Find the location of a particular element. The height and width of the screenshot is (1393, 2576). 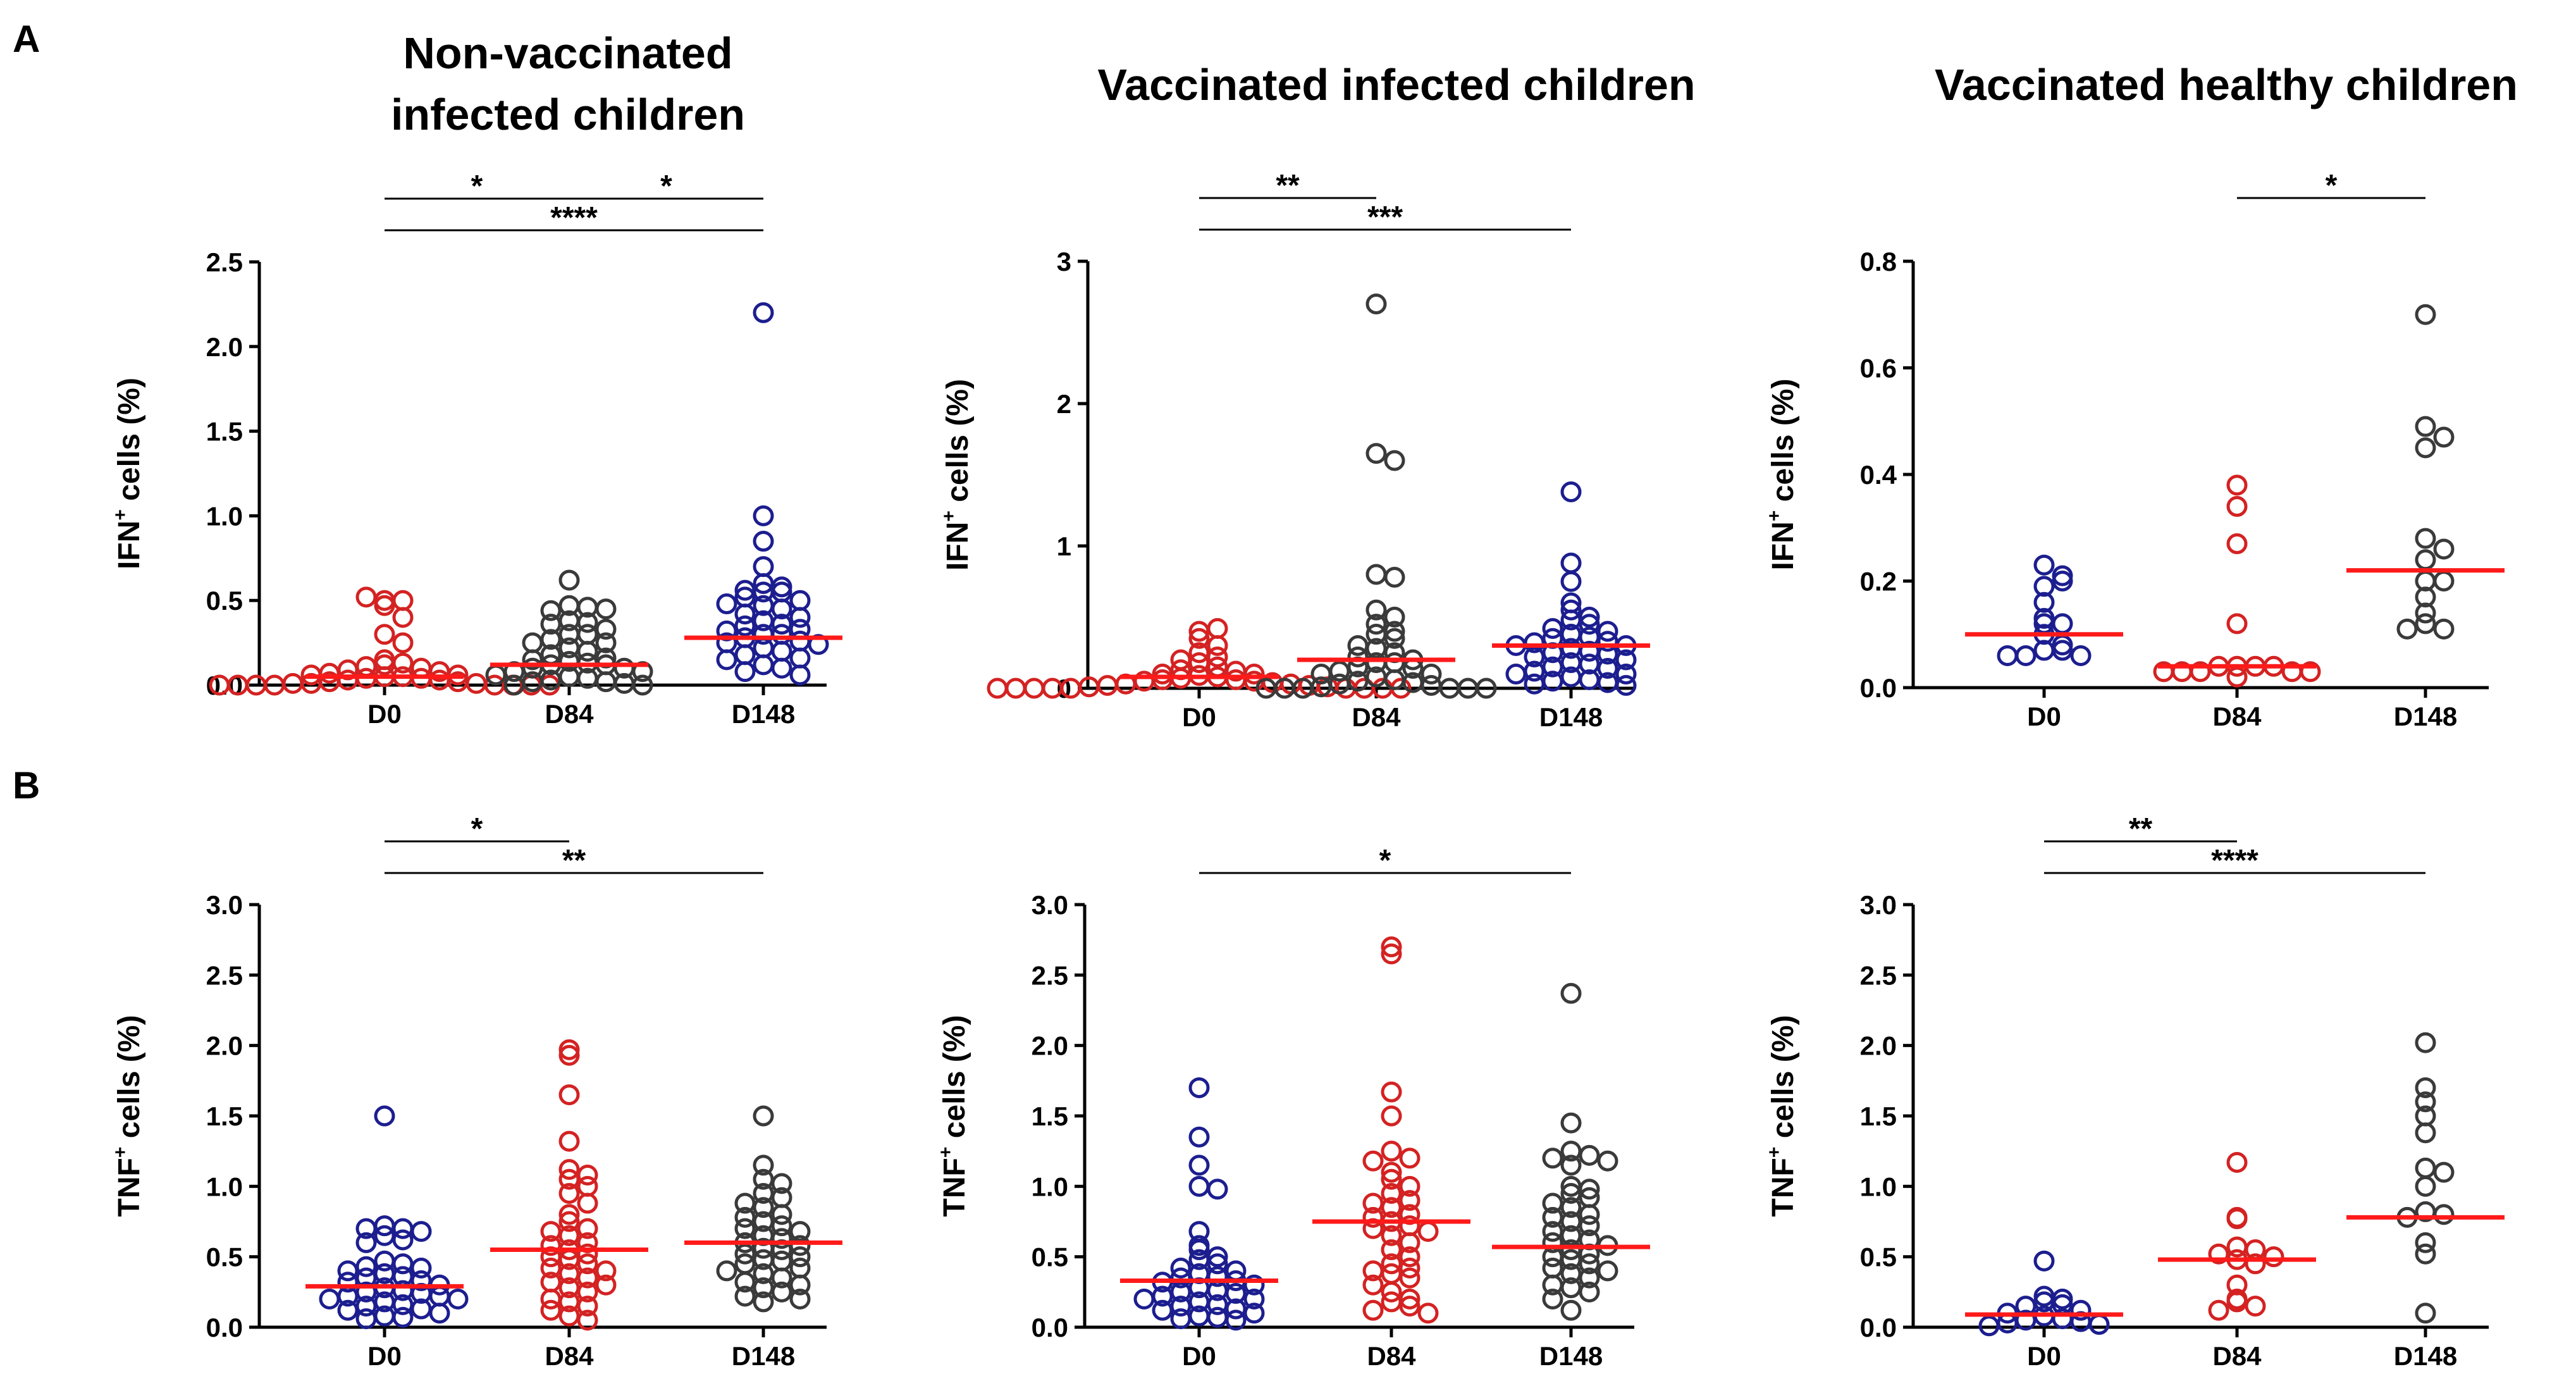

y-tick-label: 1.0 is located at coordinates (1878, 1186).